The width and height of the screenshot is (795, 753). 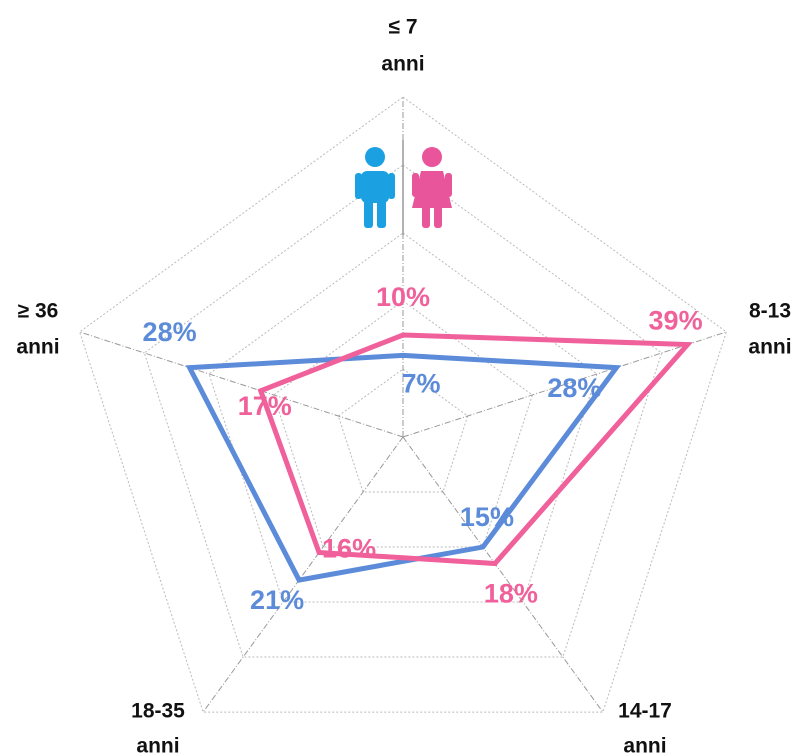 I want to click on value-label: 21%, so click(x=277, y=600).